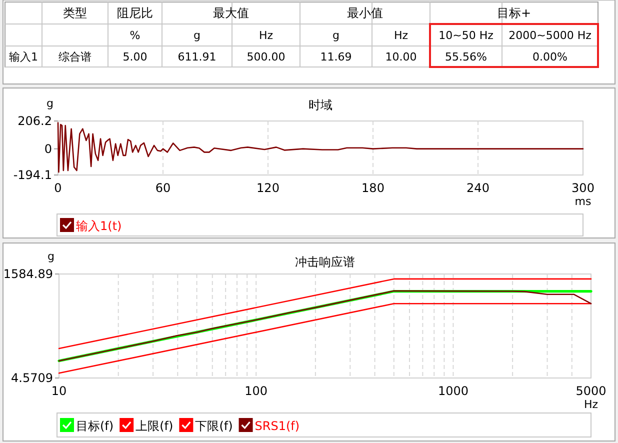 Image resolution: width=618 pixels, height=443 pixels. I want to click on text: 目标+, so click(514, 13).